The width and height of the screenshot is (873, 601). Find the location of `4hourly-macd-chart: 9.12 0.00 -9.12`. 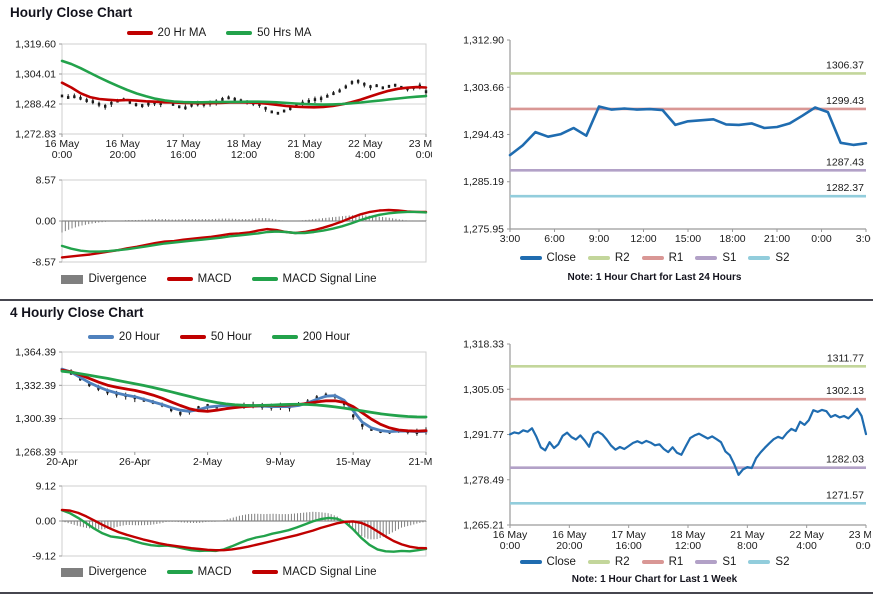

4hourly-macd-chart: 9.12 0.00 -9.12 is located at coordinates (230, 522).